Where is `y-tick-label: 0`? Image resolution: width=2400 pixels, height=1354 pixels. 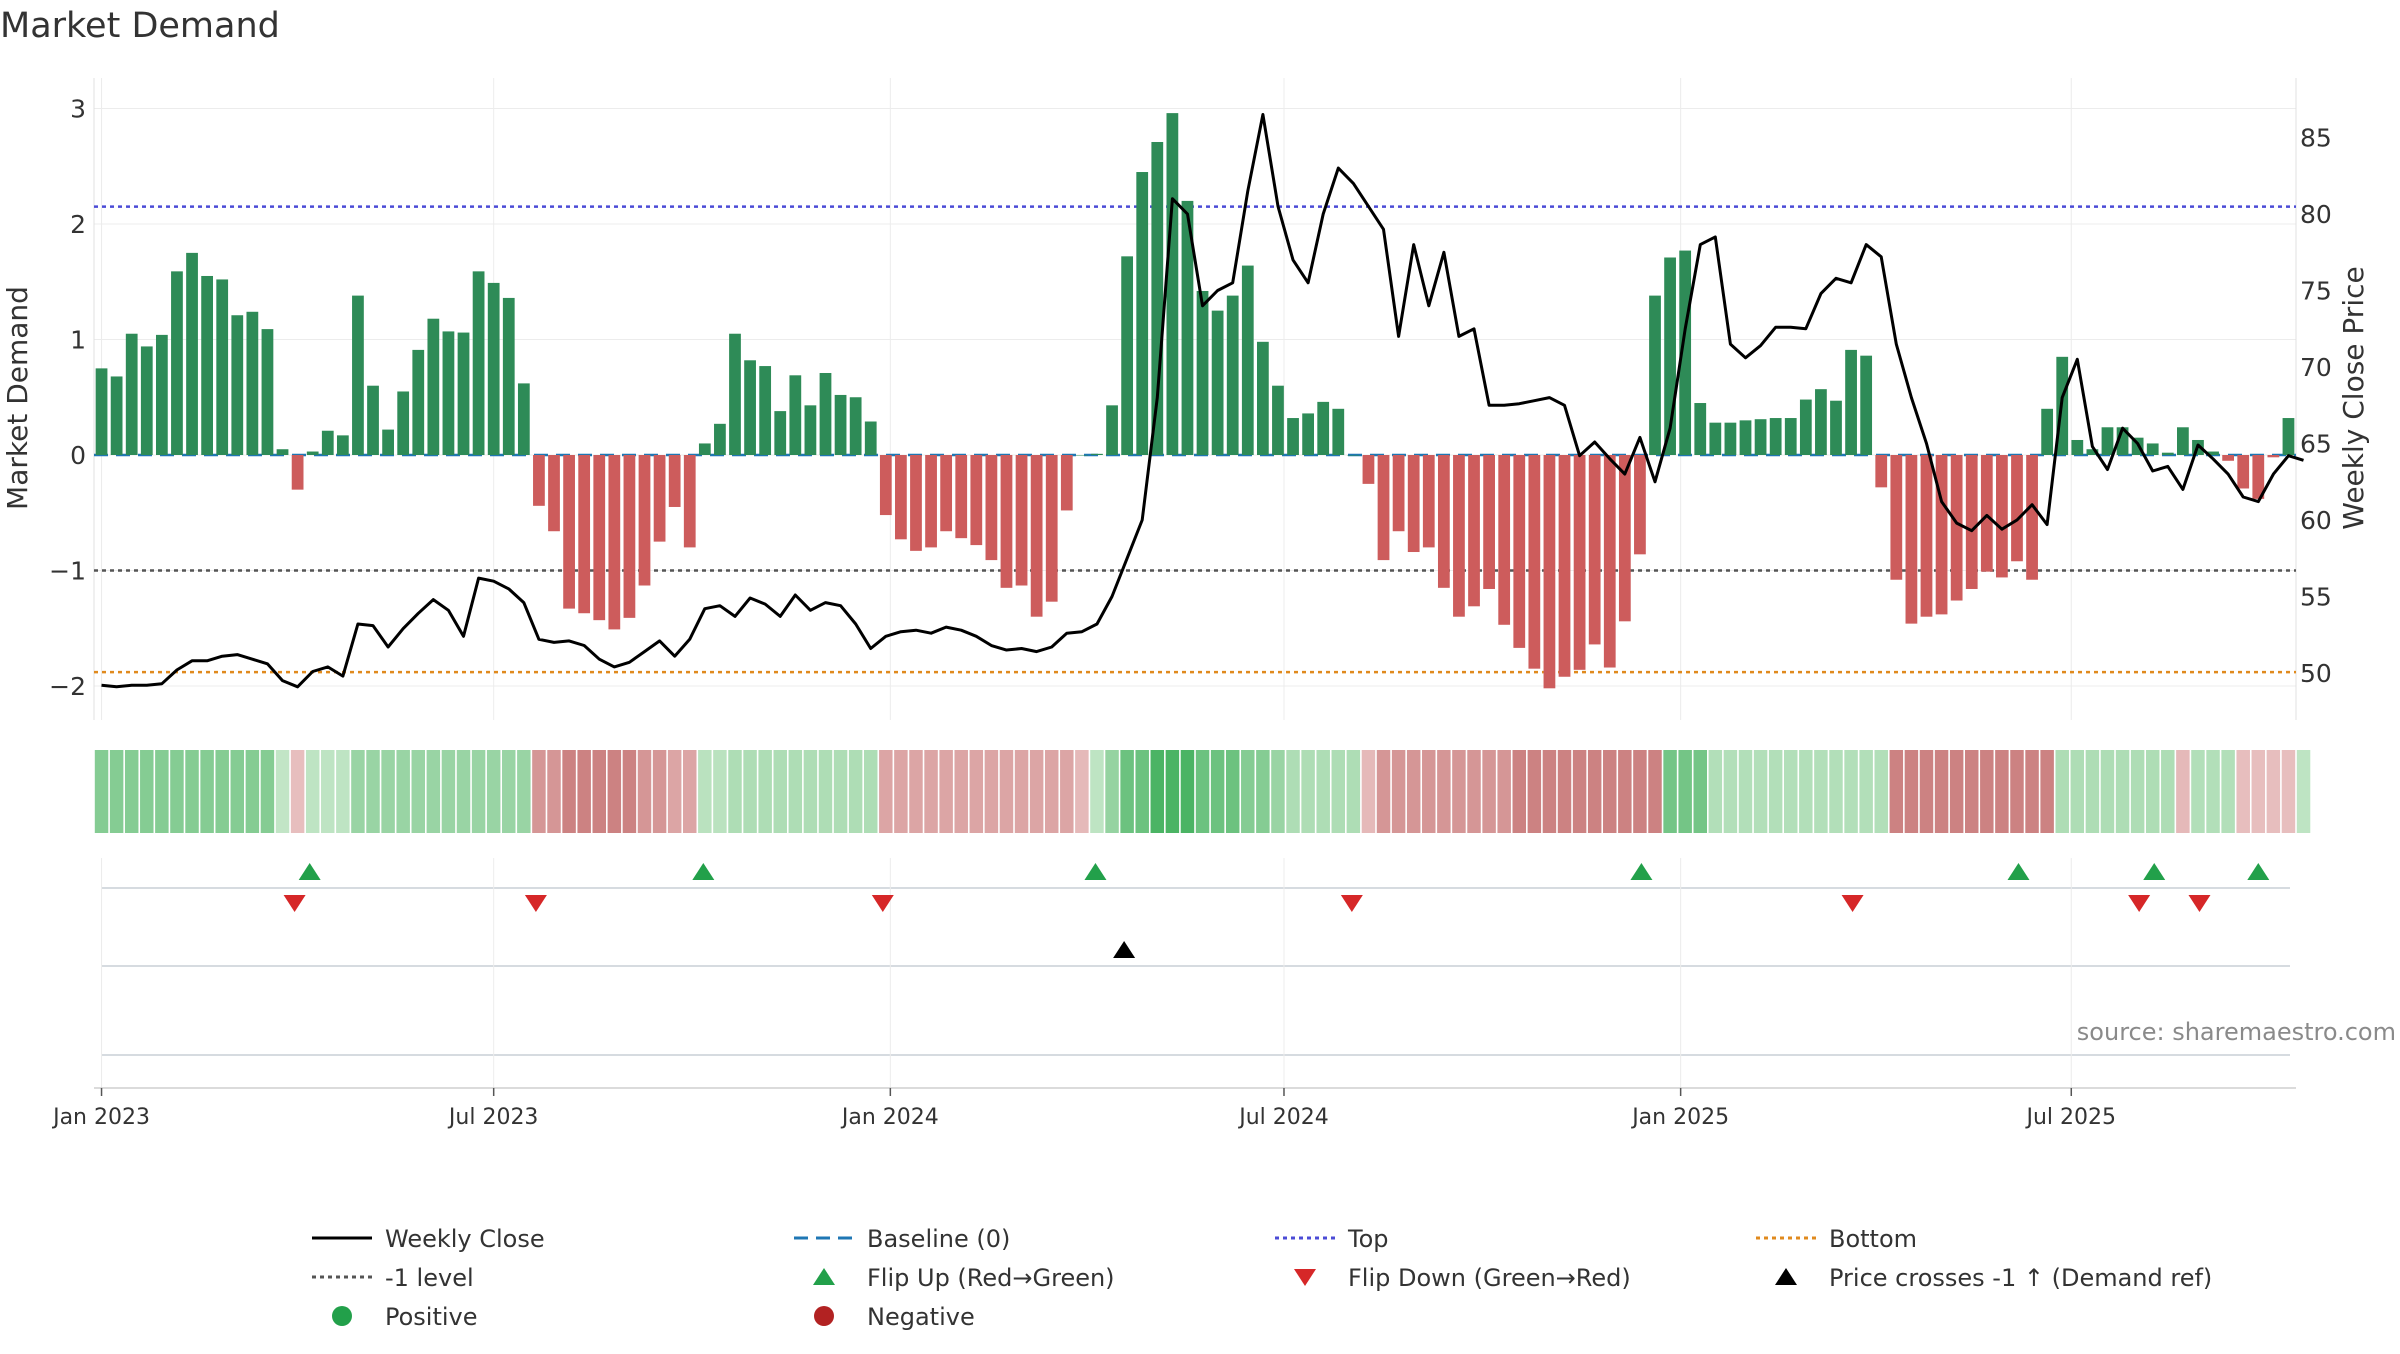 y-tick-label: 0 is located at coordinates (78, 455).